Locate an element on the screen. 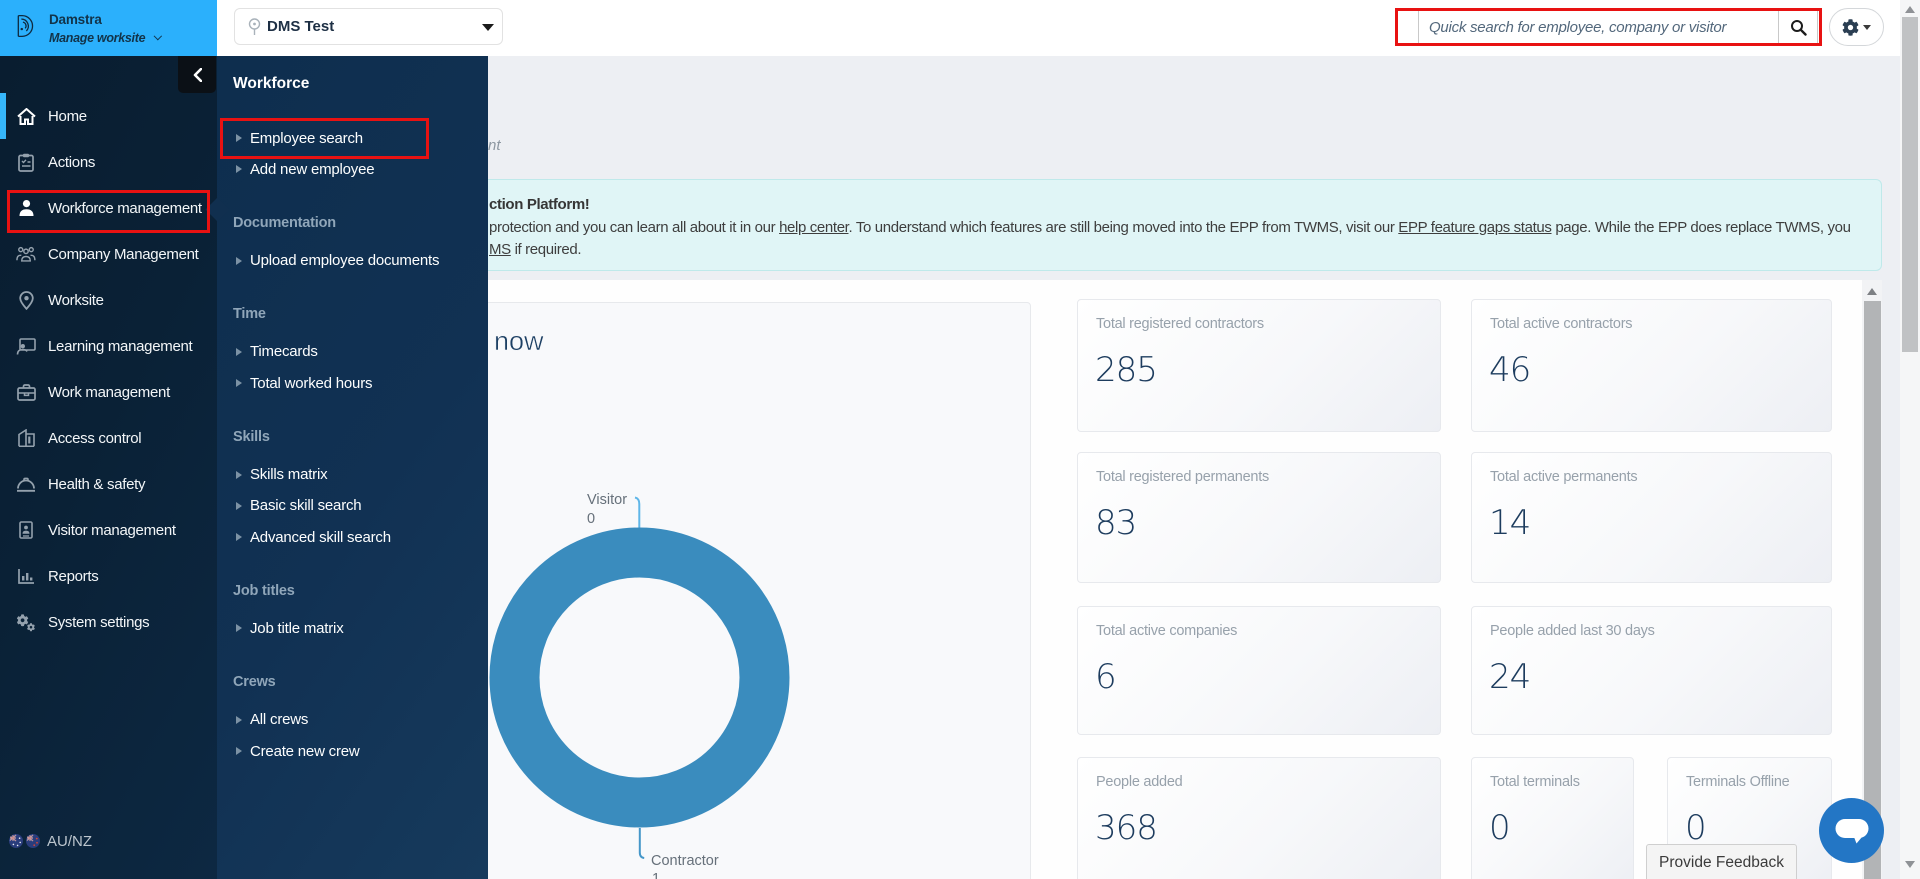 The image size is (1920, 879). submenu-item-skills-matrix: Skills matrix is located at coordinates (352, 475).